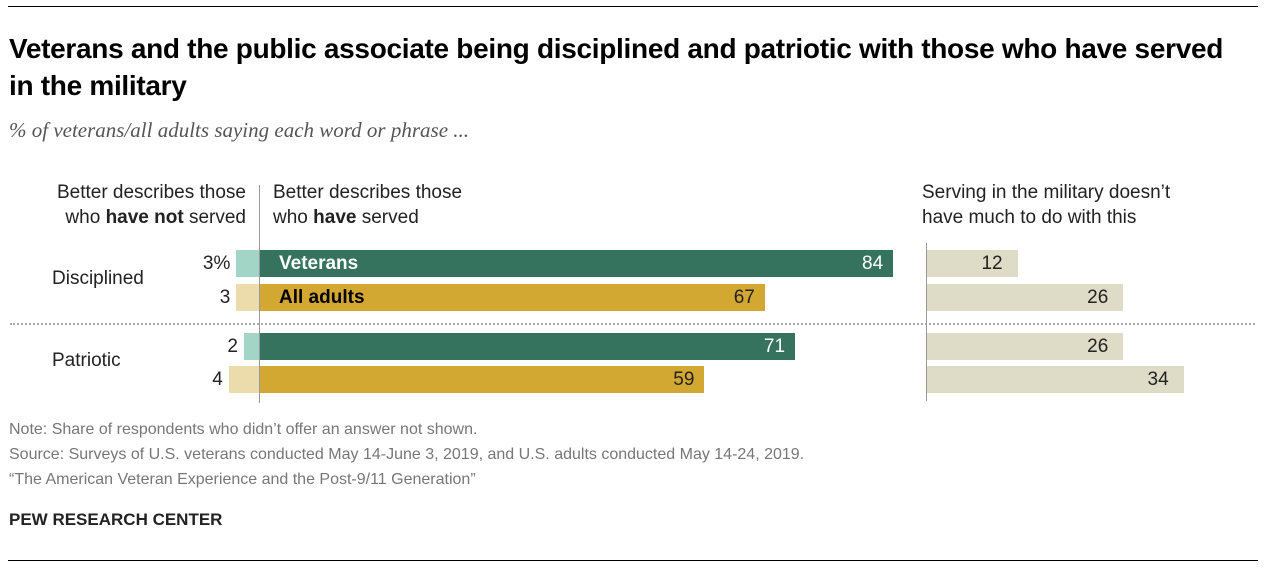 The height and width of the screenshot is (568, 1276). What do you see at coordinates (1046, 192) in the screenshot?
I see `header-line: Serving in the military doesn’t` at bounding box center [1046, 192].